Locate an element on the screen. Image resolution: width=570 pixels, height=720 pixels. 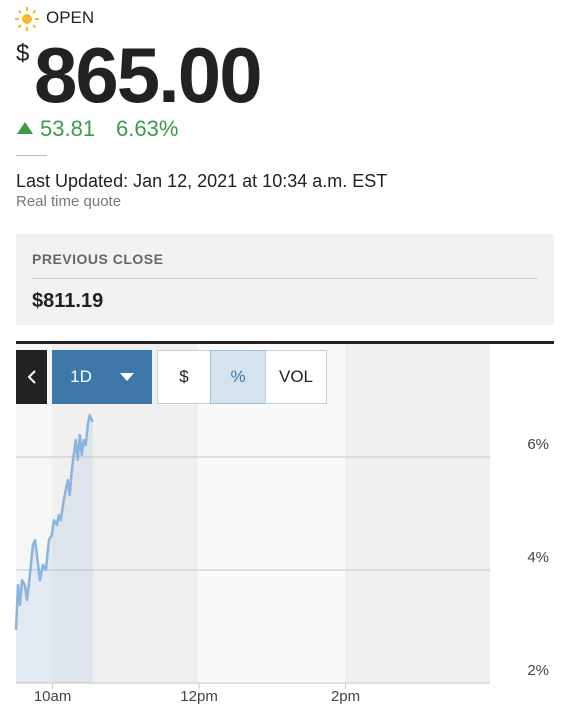
y-tick-label: 2% is located at coordinates (538, 670).